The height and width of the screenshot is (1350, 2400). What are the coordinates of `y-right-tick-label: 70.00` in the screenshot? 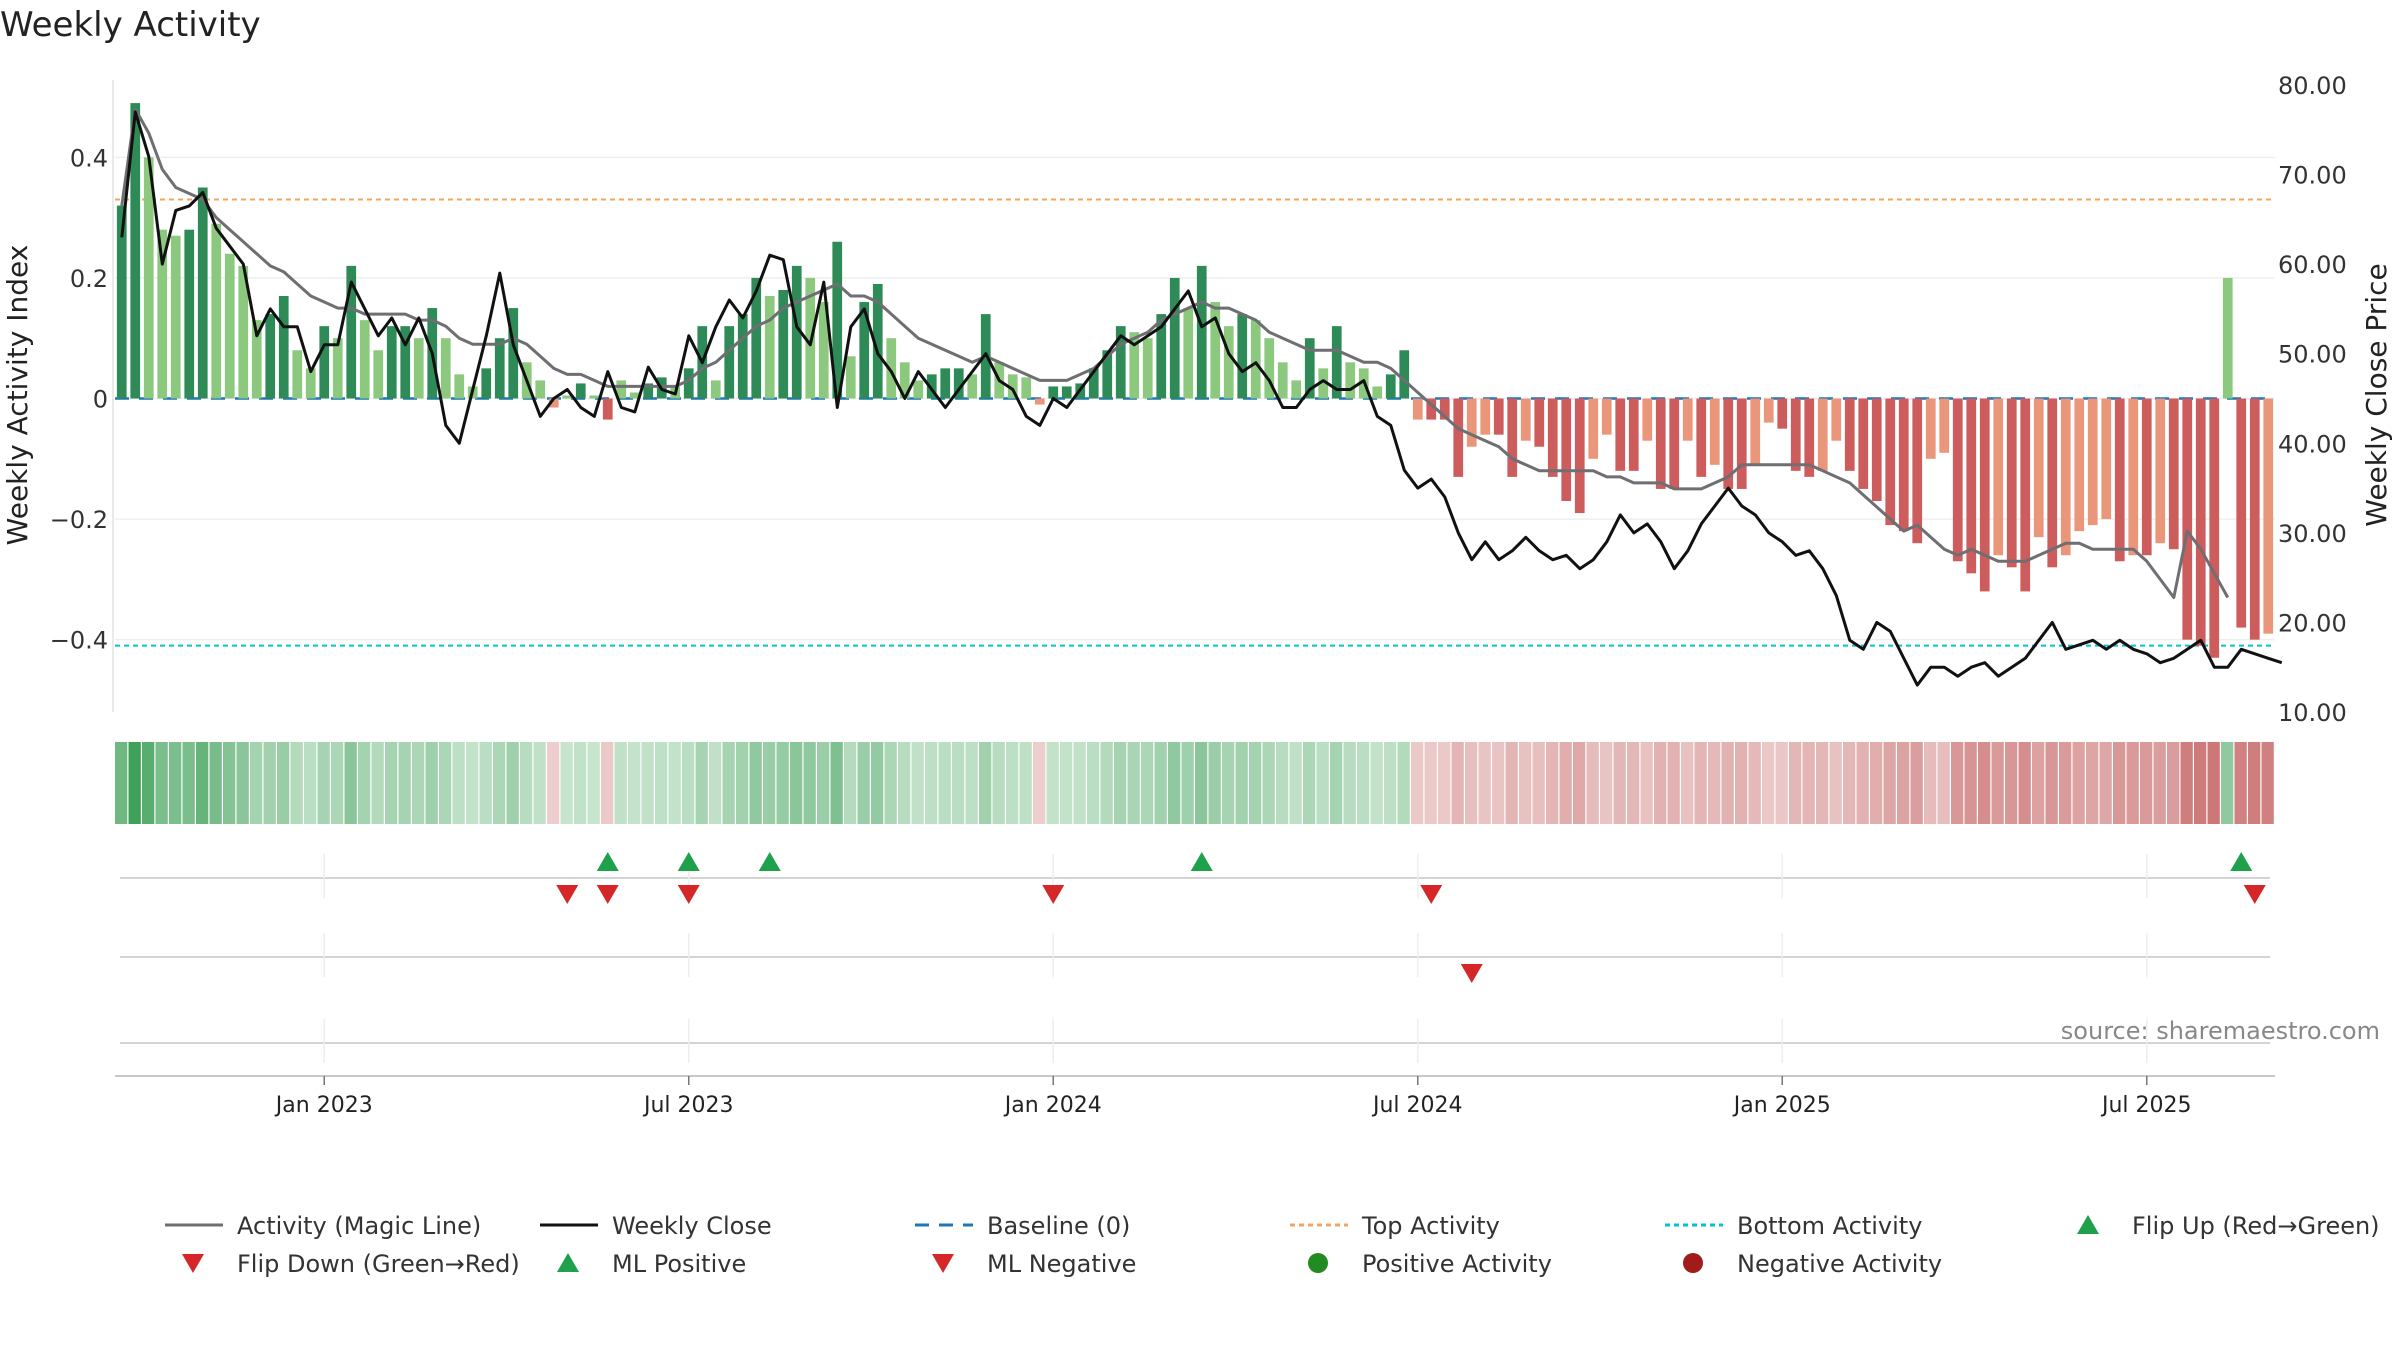 It's located at (2312, 176).